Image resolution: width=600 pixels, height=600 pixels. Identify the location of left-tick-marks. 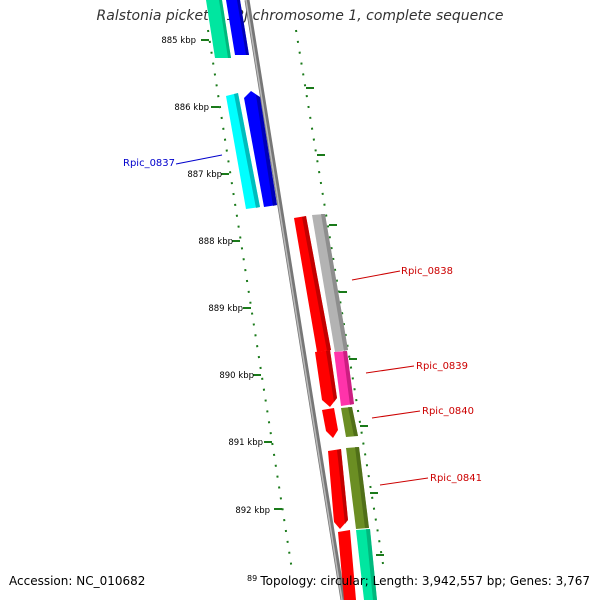
(241, 274).